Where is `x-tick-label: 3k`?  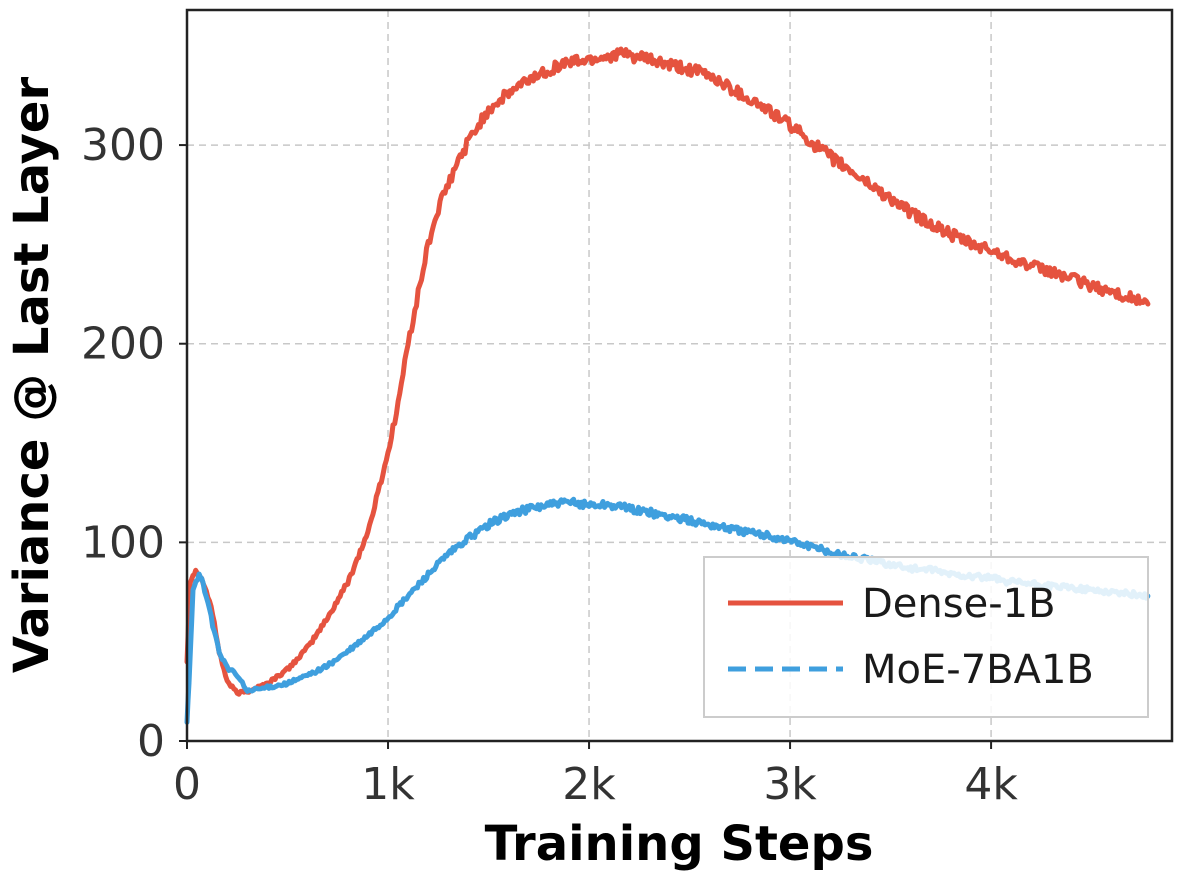
x-tick-label: 3k is located at coordinates (790, 784).